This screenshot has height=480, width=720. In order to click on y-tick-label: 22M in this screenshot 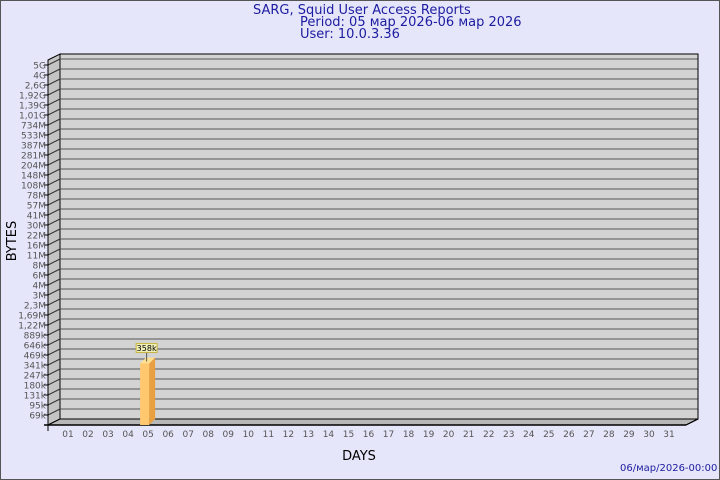, I will do `click(36, 237)`.